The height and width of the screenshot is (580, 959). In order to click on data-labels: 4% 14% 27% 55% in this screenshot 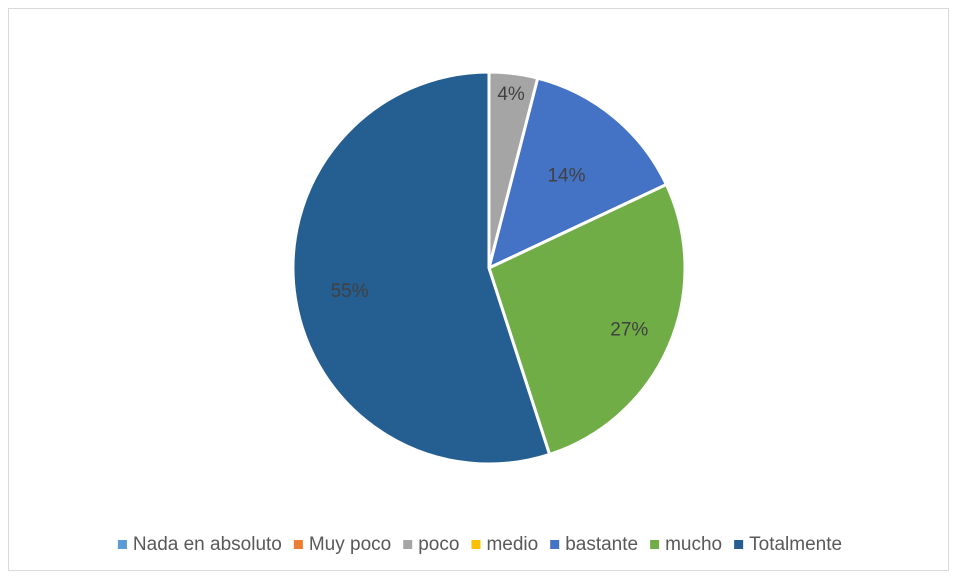, I will do `click(490, 212)`.